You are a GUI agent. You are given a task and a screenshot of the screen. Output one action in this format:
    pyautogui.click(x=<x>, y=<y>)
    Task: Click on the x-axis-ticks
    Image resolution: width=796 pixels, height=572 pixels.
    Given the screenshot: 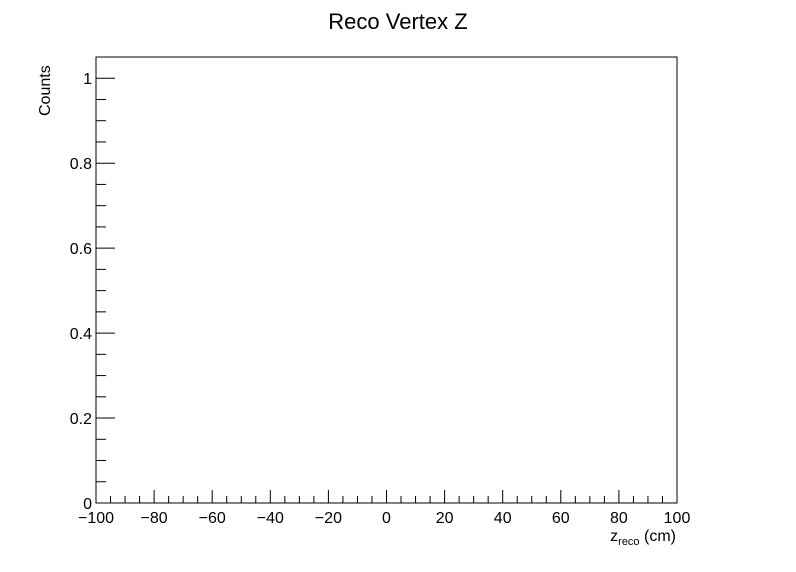 What is the action you would take?
    pyautogui.click(x=386, y=496)
    